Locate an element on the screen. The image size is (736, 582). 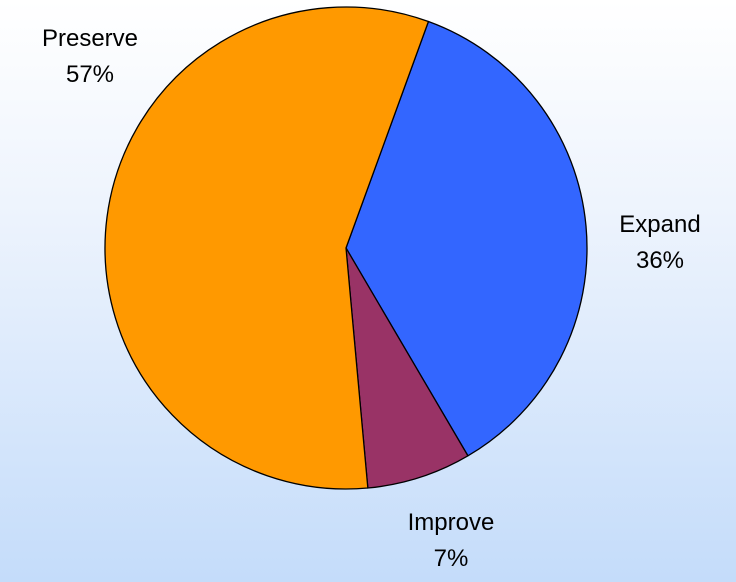
slice-label-expand: Expand is located at coordinates (659, 224).